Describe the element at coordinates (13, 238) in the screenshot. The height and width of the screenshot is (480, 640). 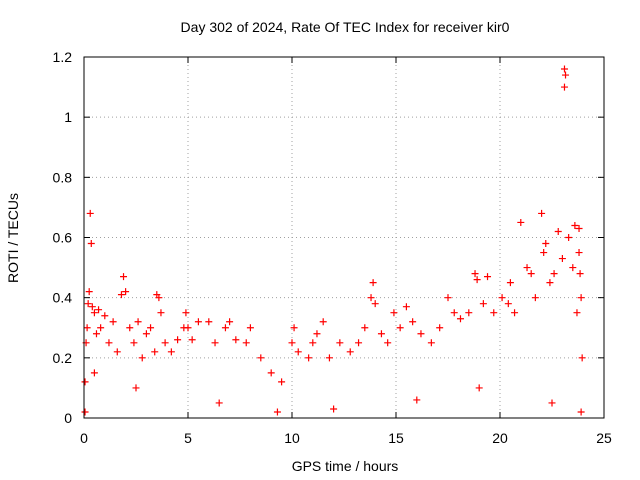
I see `y-axis-label: ROTI / TECUs` at that location.